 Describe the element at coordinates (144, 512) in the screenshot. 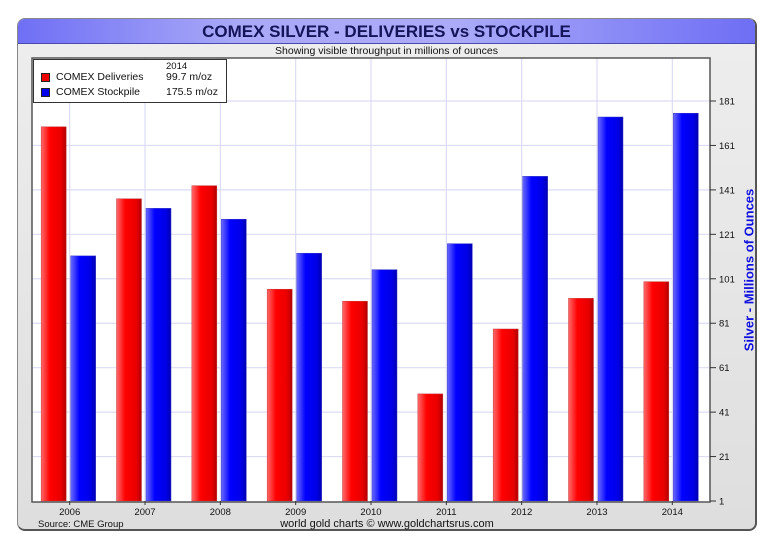

I see `x-tick-label: 2007` at that location.